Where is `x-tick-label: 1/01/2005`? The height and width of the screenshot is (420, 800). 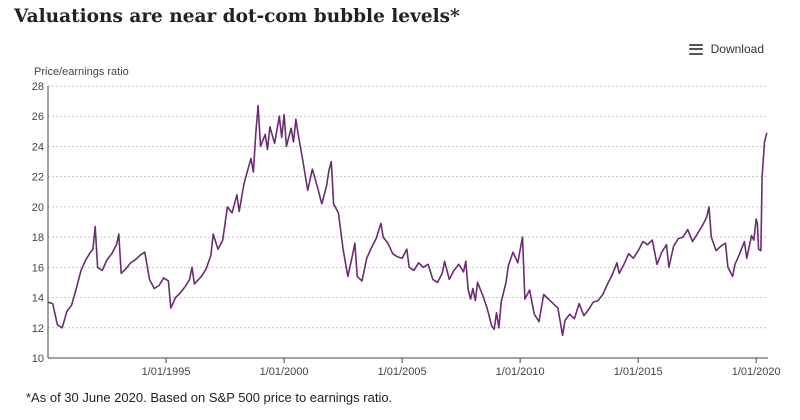
x-tick-label: 1/01/2005 is located at coordinates (402, 372).